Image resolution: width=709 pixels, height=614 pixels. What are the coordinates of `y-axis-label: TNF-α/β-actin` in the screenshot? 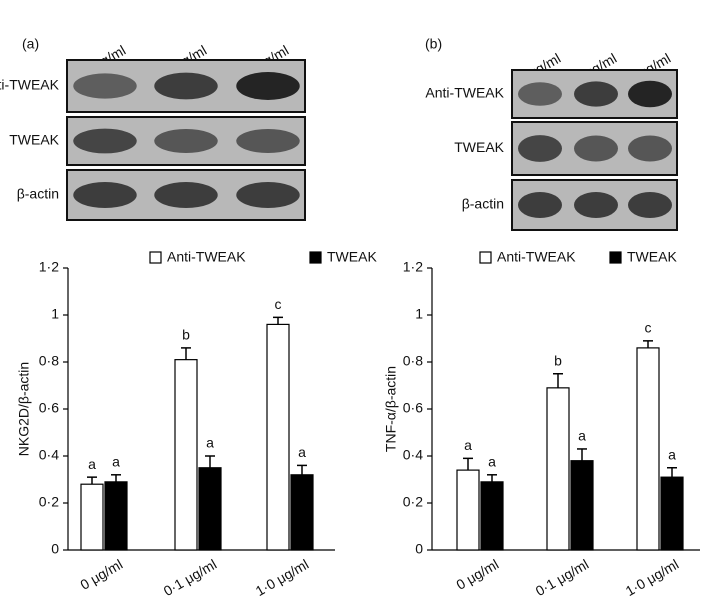 It's located at (391, 409).